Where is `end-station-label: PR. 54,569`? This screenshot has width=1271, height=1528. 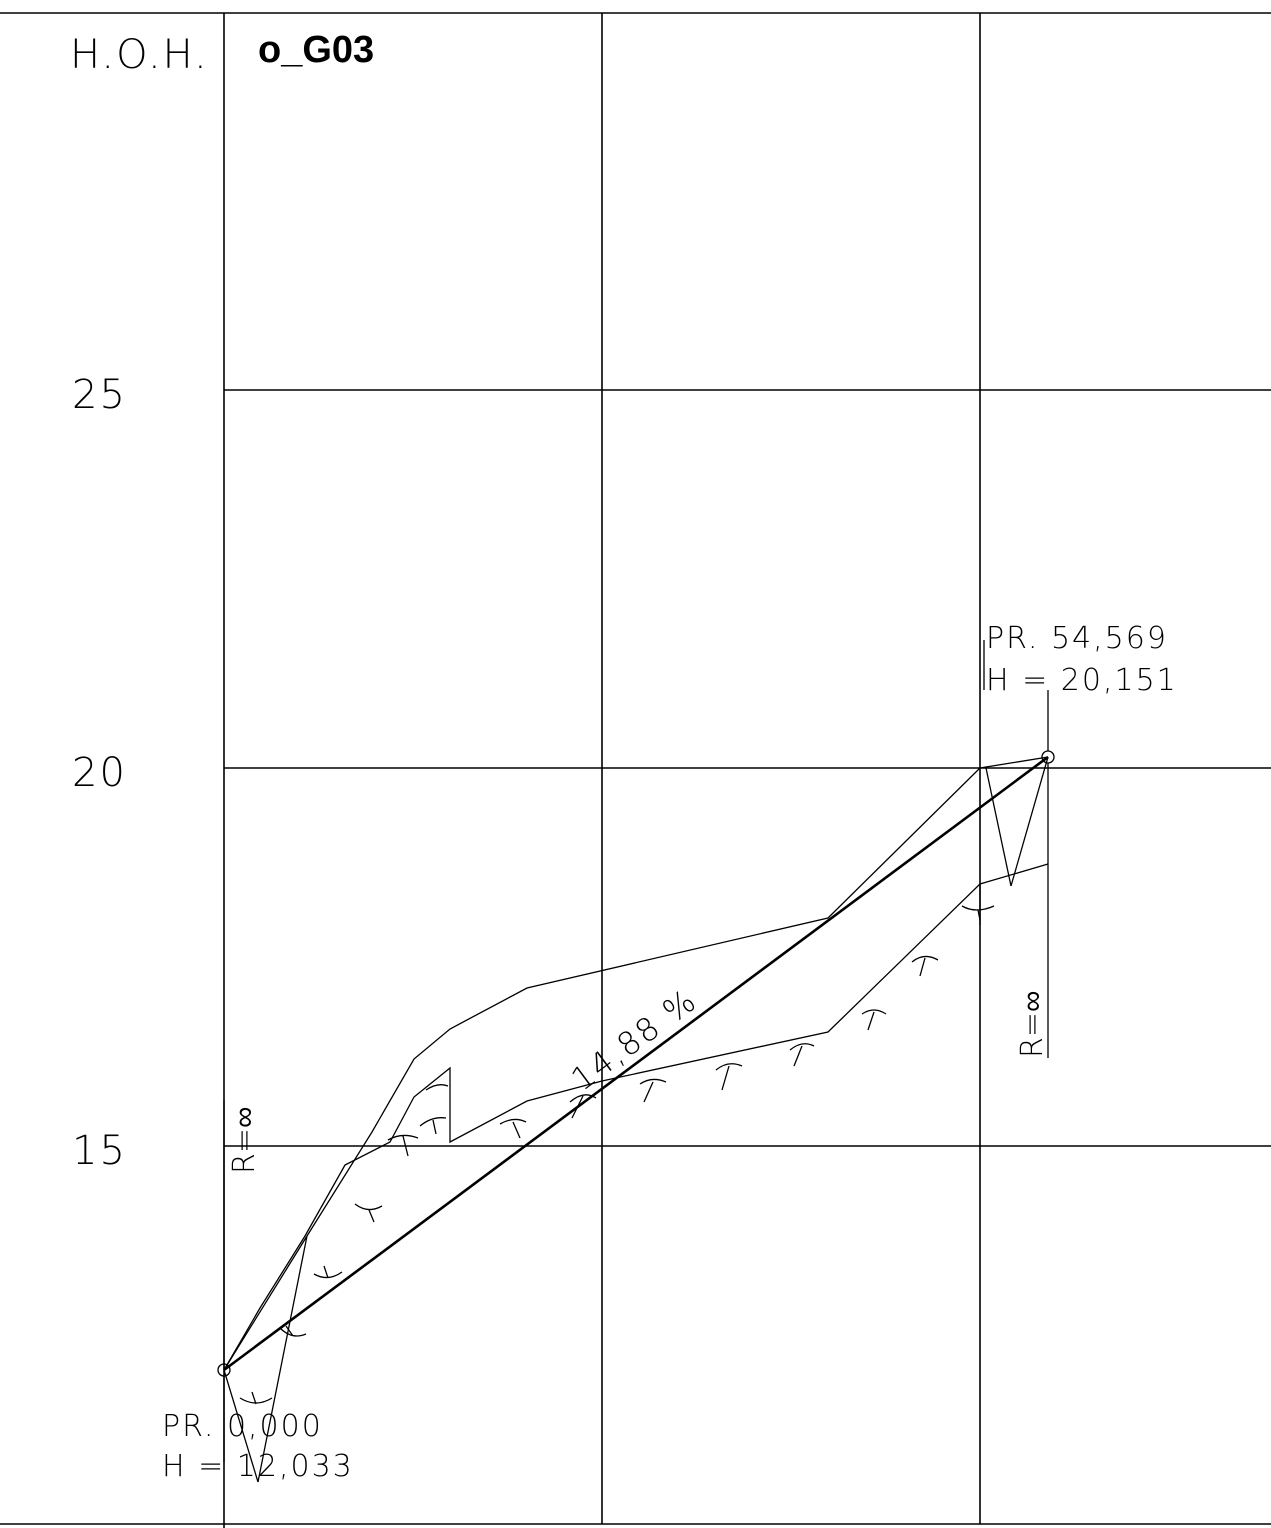 end-station-label: PR. 54,569 is located at coordinates (1077, 638).